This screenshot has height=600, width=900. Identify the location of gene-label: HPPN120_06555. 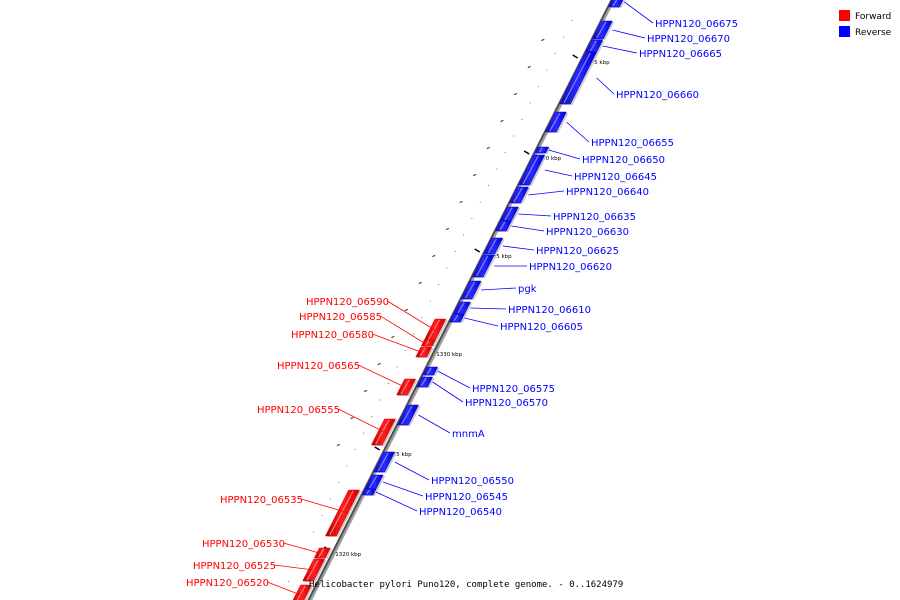
(298, 410).